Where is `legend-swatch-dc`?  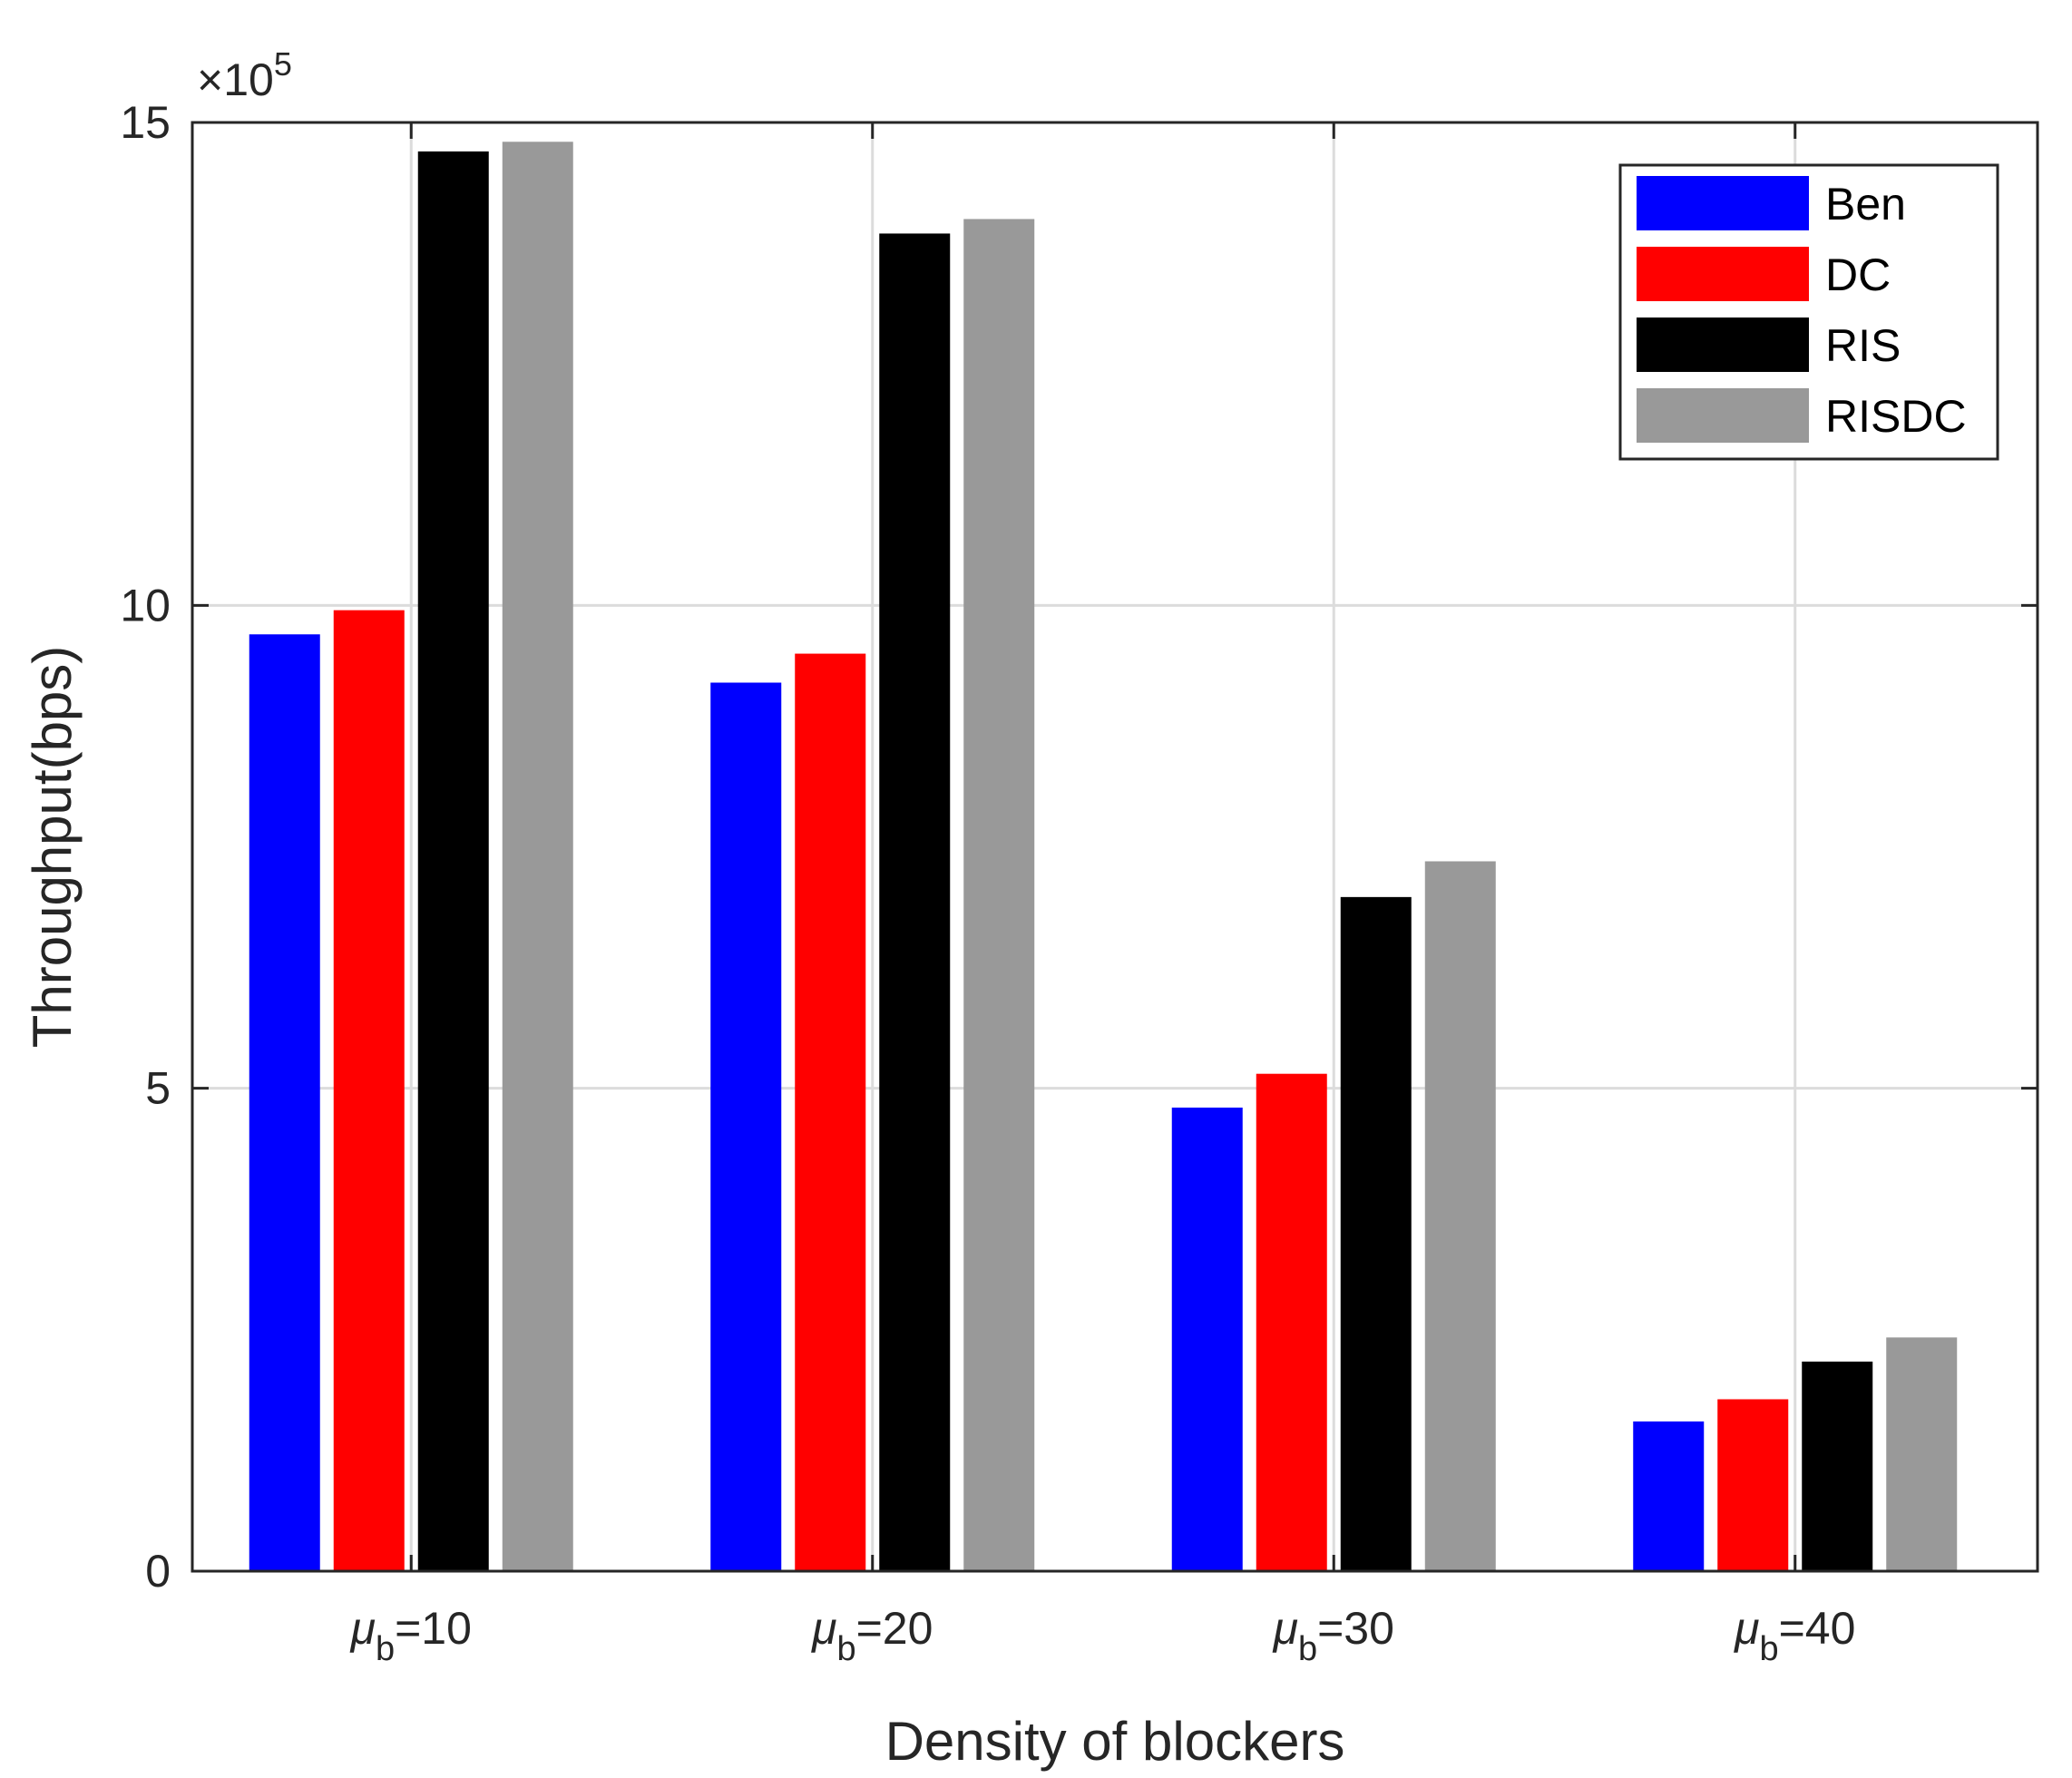
legend-swatch-dc is located at coordinates (1723, 274).